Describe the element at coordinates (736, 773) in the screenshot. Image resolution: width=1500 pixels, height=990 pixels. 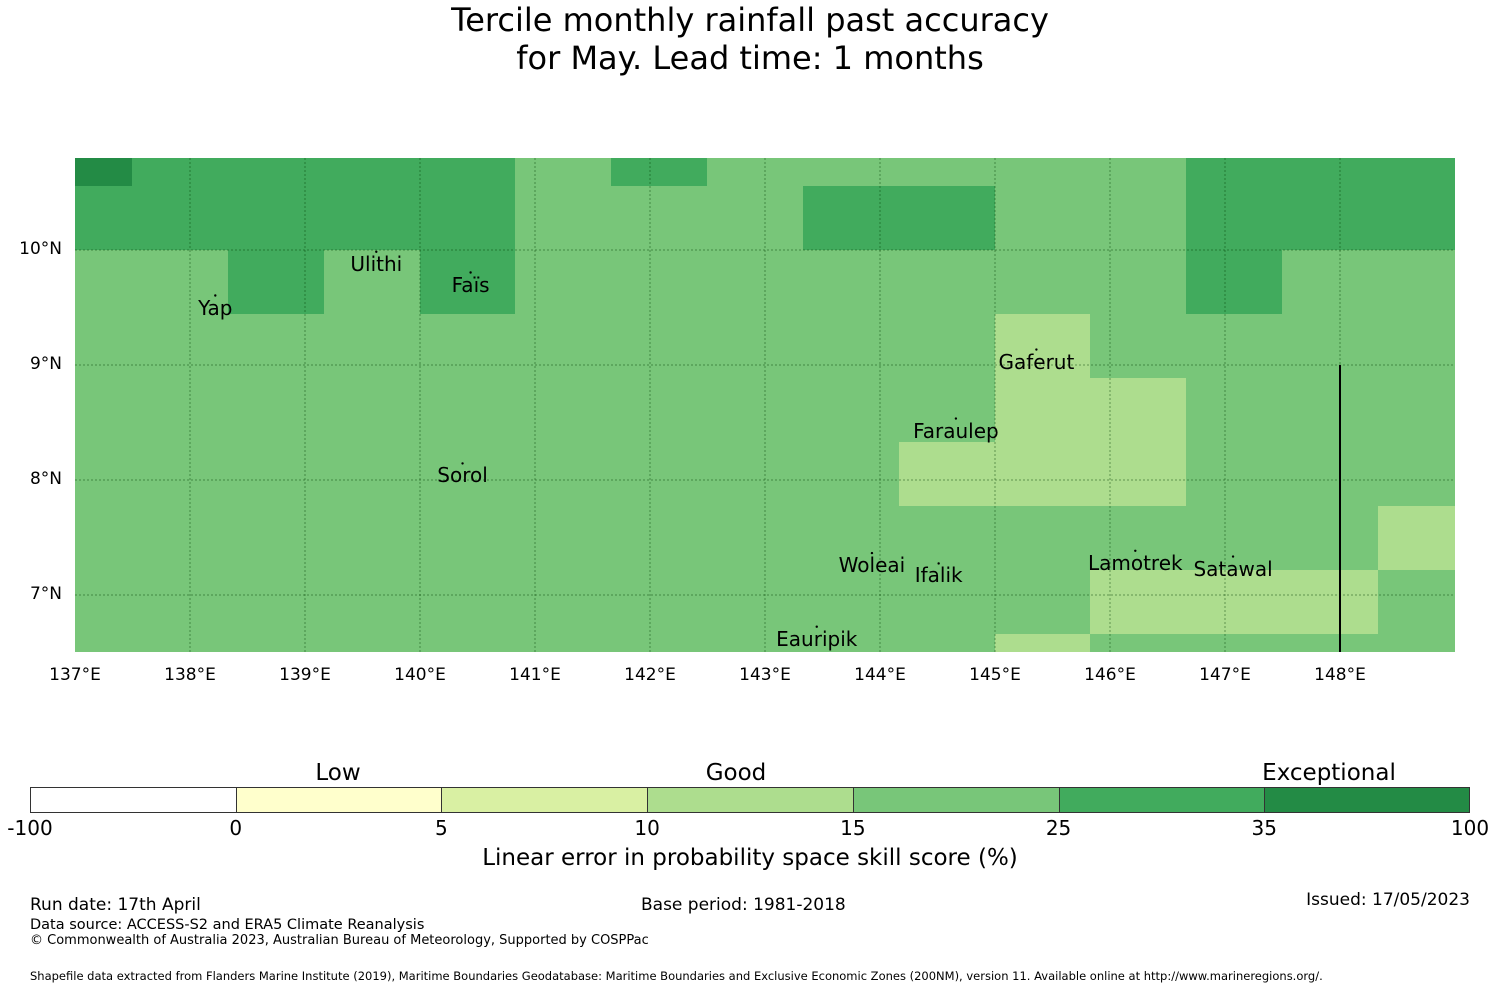
I see `category-good: Good` at that location.